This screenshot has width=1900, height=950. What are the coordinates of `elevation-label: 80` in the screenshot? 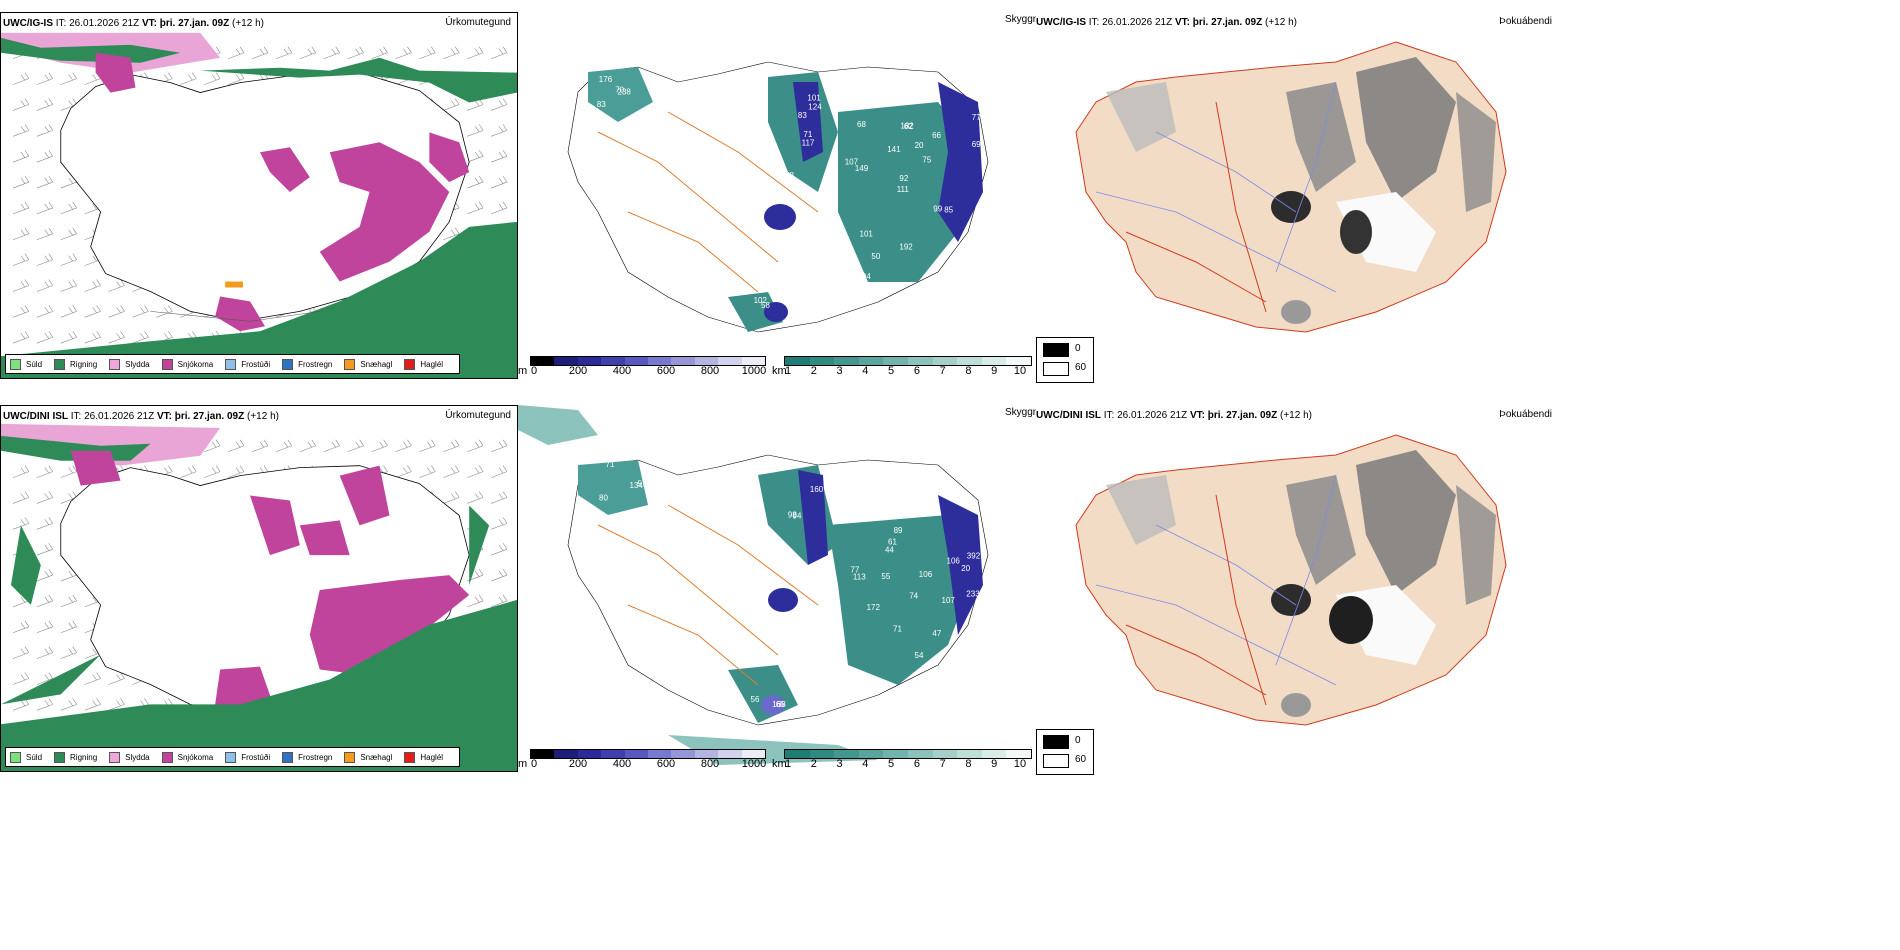 It's located at (603, 497).